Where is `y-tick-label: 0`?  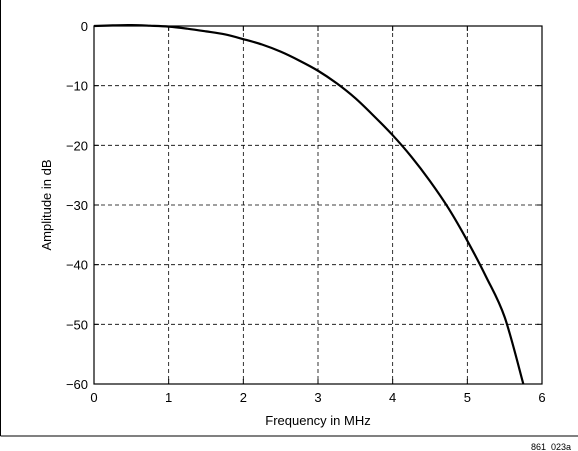 y-tick-label: 0 is located at coordinates (84, 26).